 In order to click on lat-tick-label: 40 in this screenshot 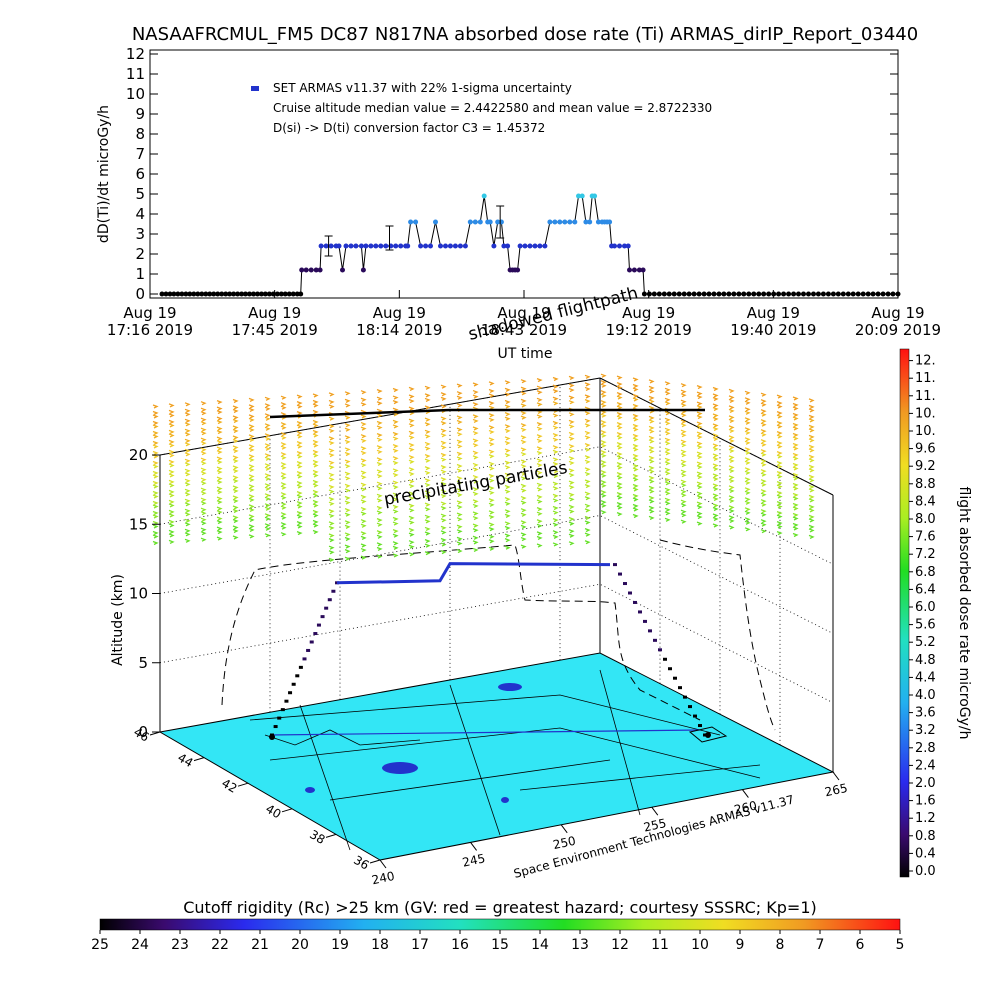, I will do `click(273, 812)`.